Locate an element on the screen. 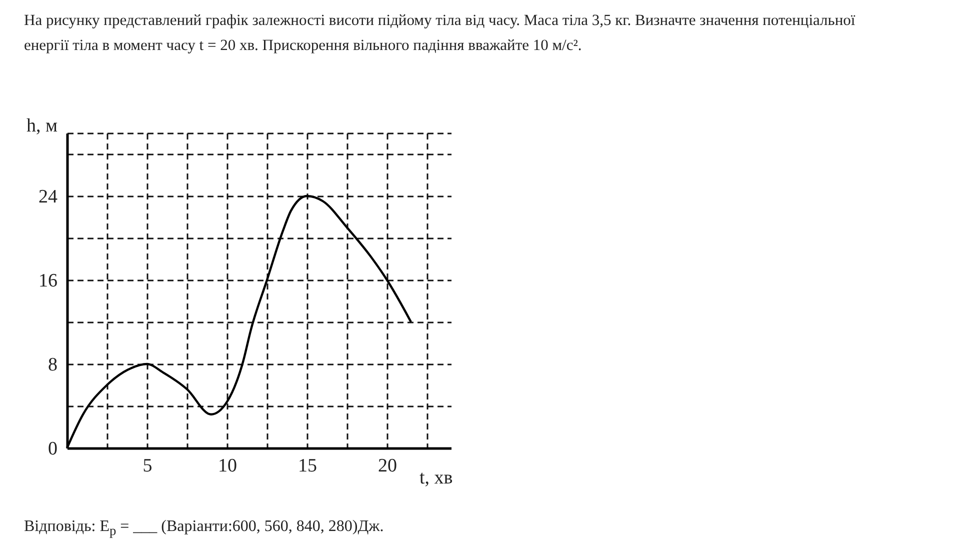 The width and height of the screenshot is (968, 552). y-tick-label: 24 is located at coordinates (48, 197).